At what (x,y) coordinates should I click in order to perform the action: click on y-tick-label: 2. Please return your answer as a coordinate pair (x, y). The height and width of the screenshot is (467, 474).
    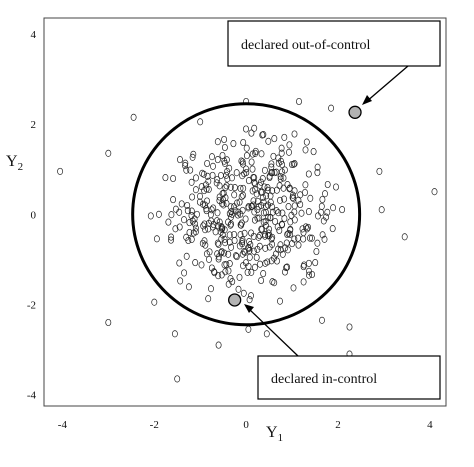
    Looking at the image, I should click on (34, 125).